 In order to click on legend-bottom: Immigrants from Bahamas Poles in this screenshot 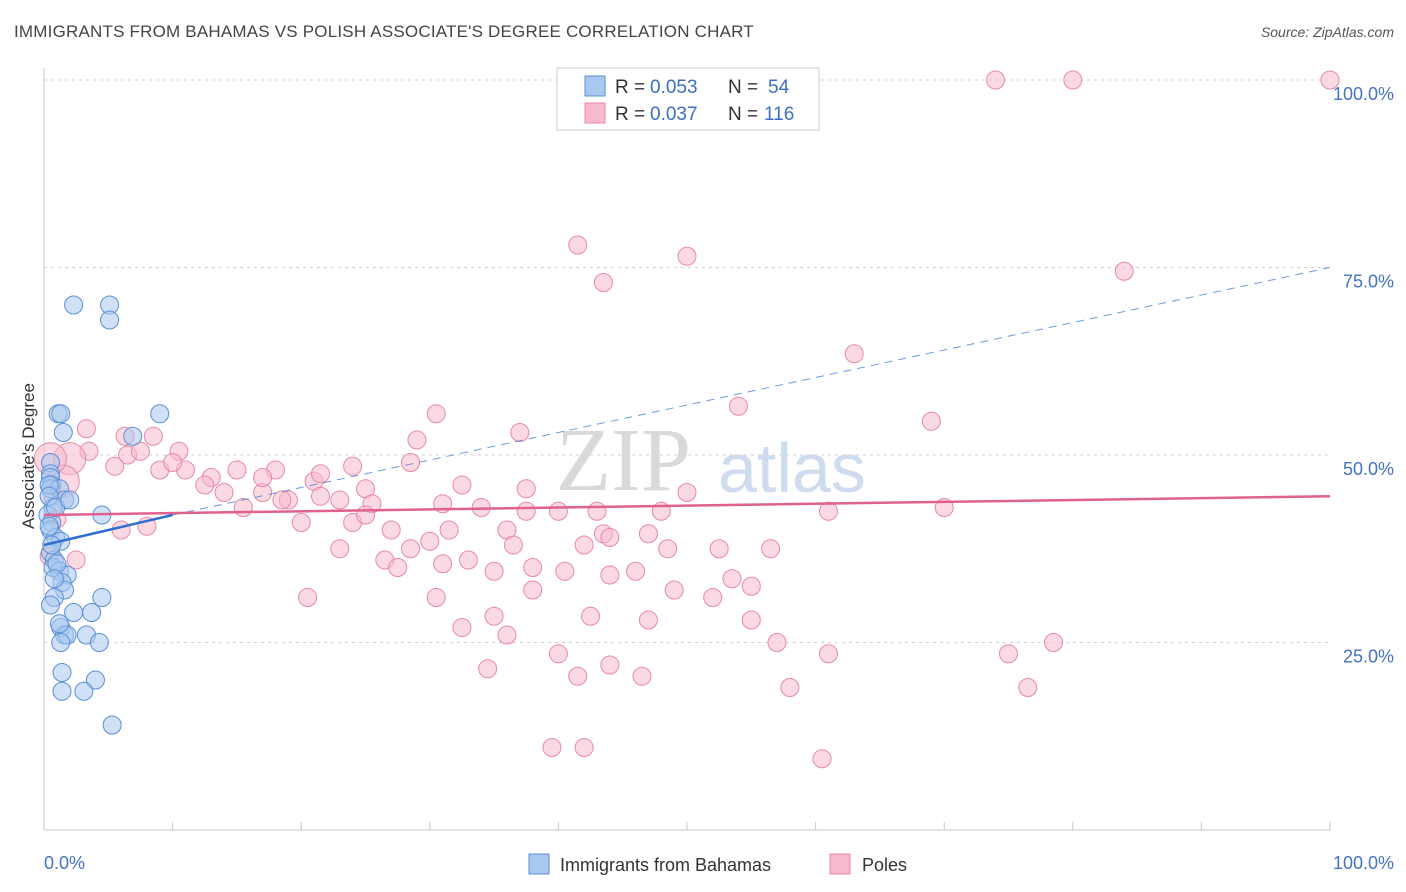, I will do `click(717, 864)`.